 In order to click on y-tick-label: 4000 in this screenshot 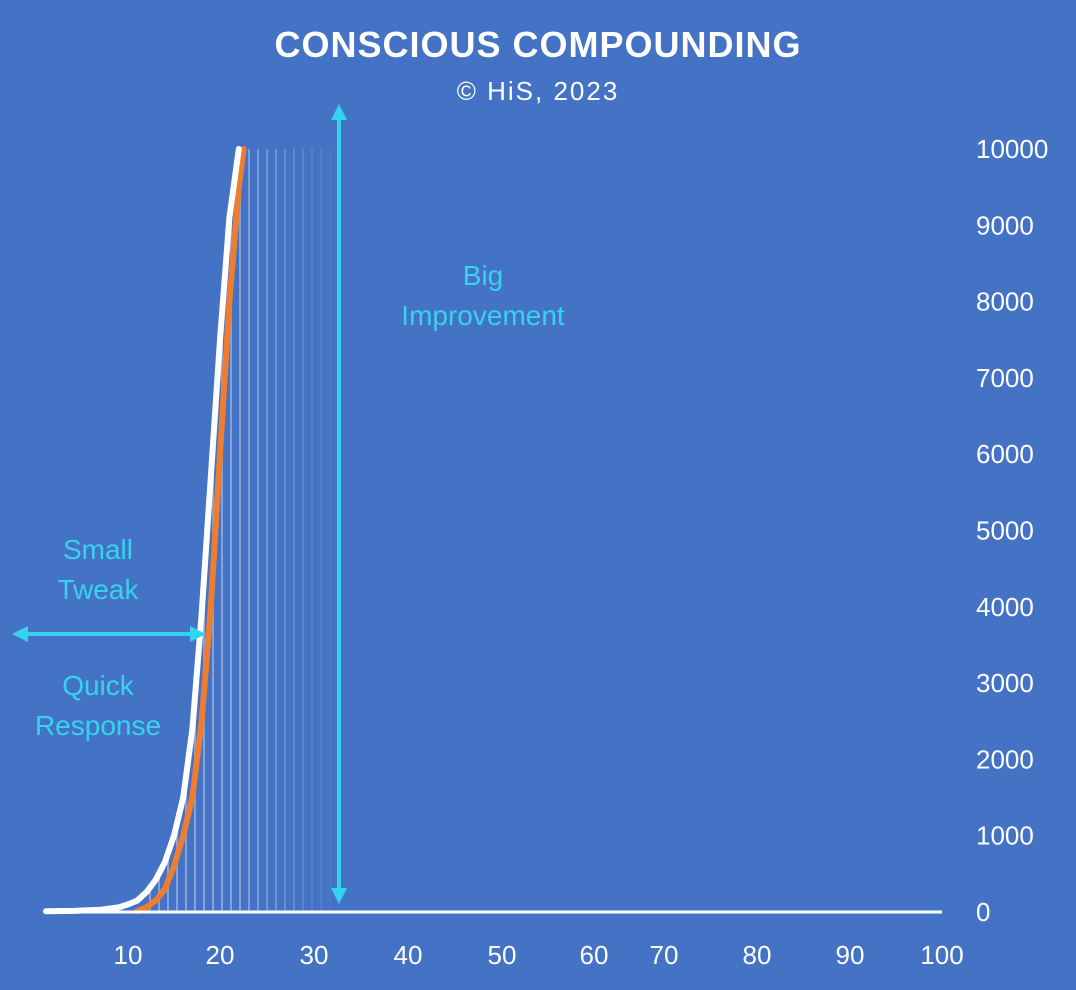, I will do `click(1005, 607)`.